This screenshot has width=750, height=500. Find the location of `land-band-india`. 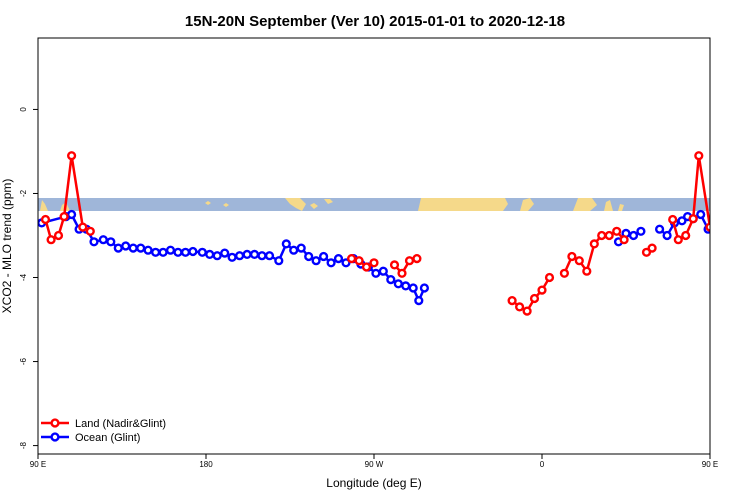

land-band-india is located at coordinates (558, 204).